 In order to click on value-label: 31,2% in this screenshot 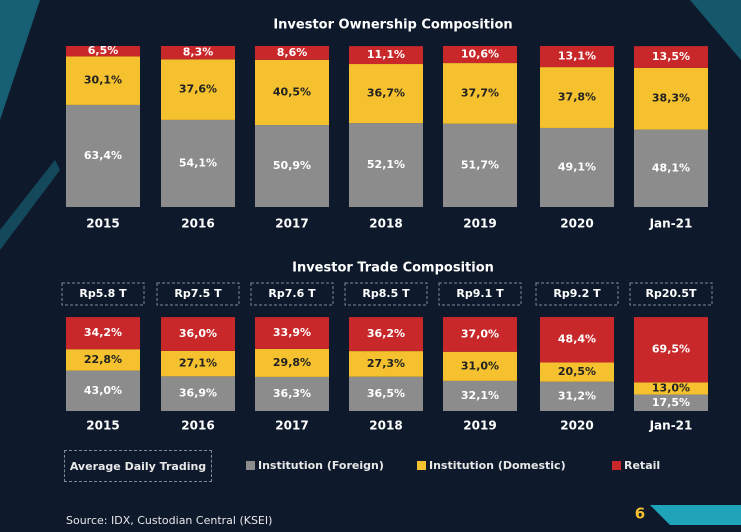, I will do `click(577, 395)`.